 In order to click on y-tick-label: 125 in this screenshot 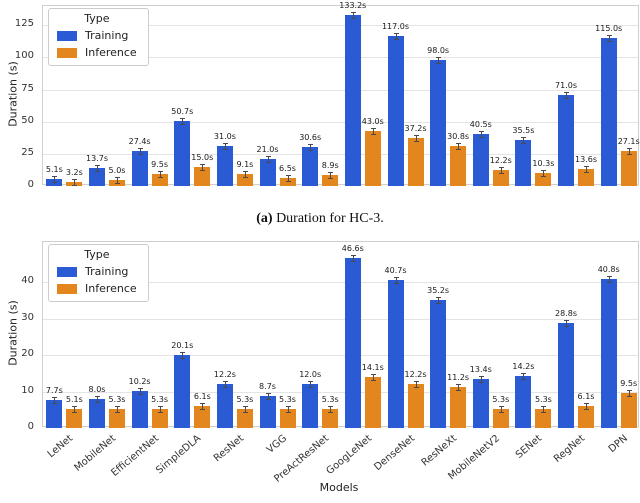, I will do `click(24, 24)`.